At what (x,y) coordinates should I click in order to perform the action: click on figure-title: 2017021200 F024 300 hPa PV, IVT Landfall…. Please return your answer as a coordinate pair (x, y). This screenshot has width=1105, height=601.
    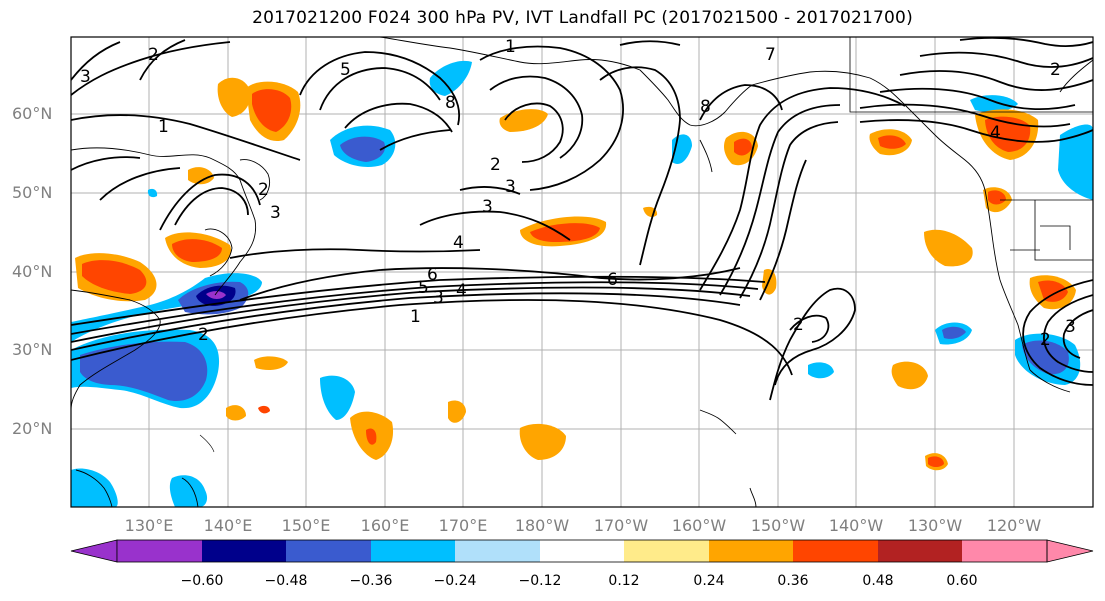
    Looking at the image, I should click on (582, 18).